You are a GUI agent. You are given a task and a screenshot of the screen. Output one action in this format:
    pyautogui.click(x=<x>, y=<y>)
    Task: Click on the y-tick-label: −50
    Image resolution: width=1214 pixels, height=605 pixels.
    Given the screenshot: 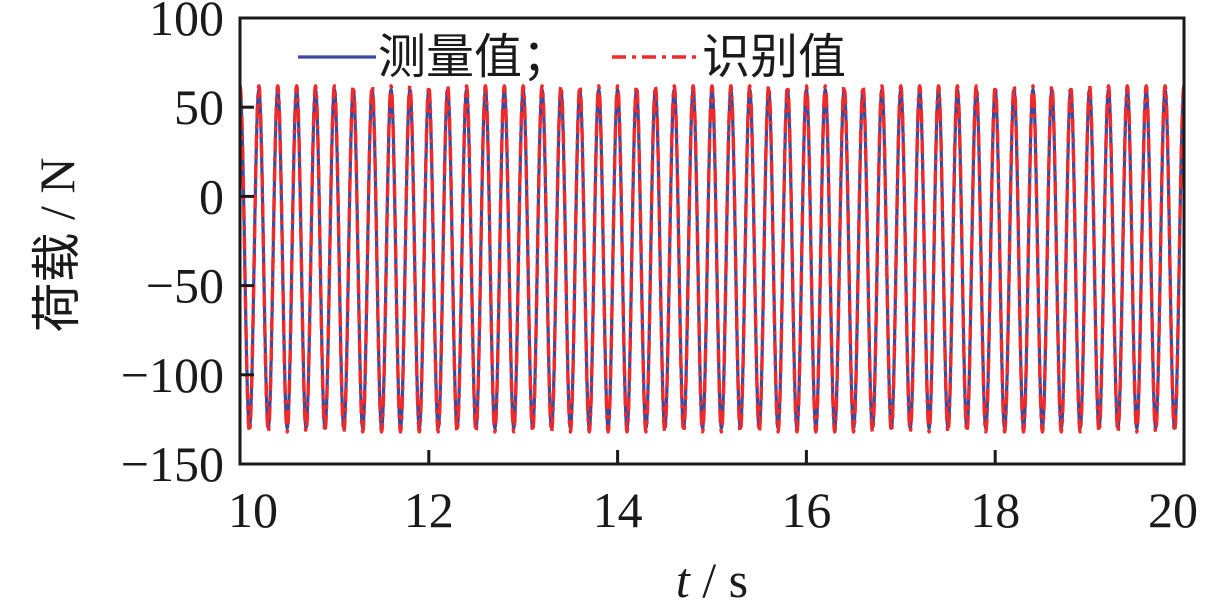 What is the action you would take?
    pyautogui.click(x=185, y=286)
    